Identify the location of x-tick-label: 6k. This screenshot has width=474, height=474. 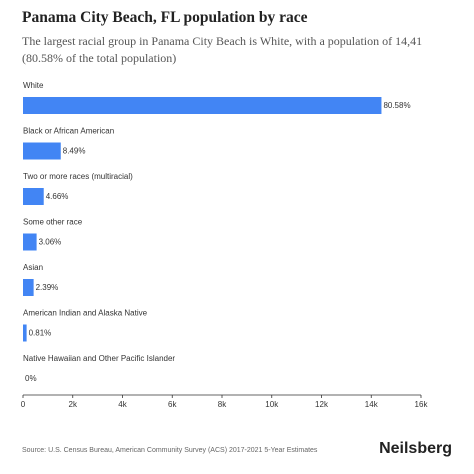
(172, 404).